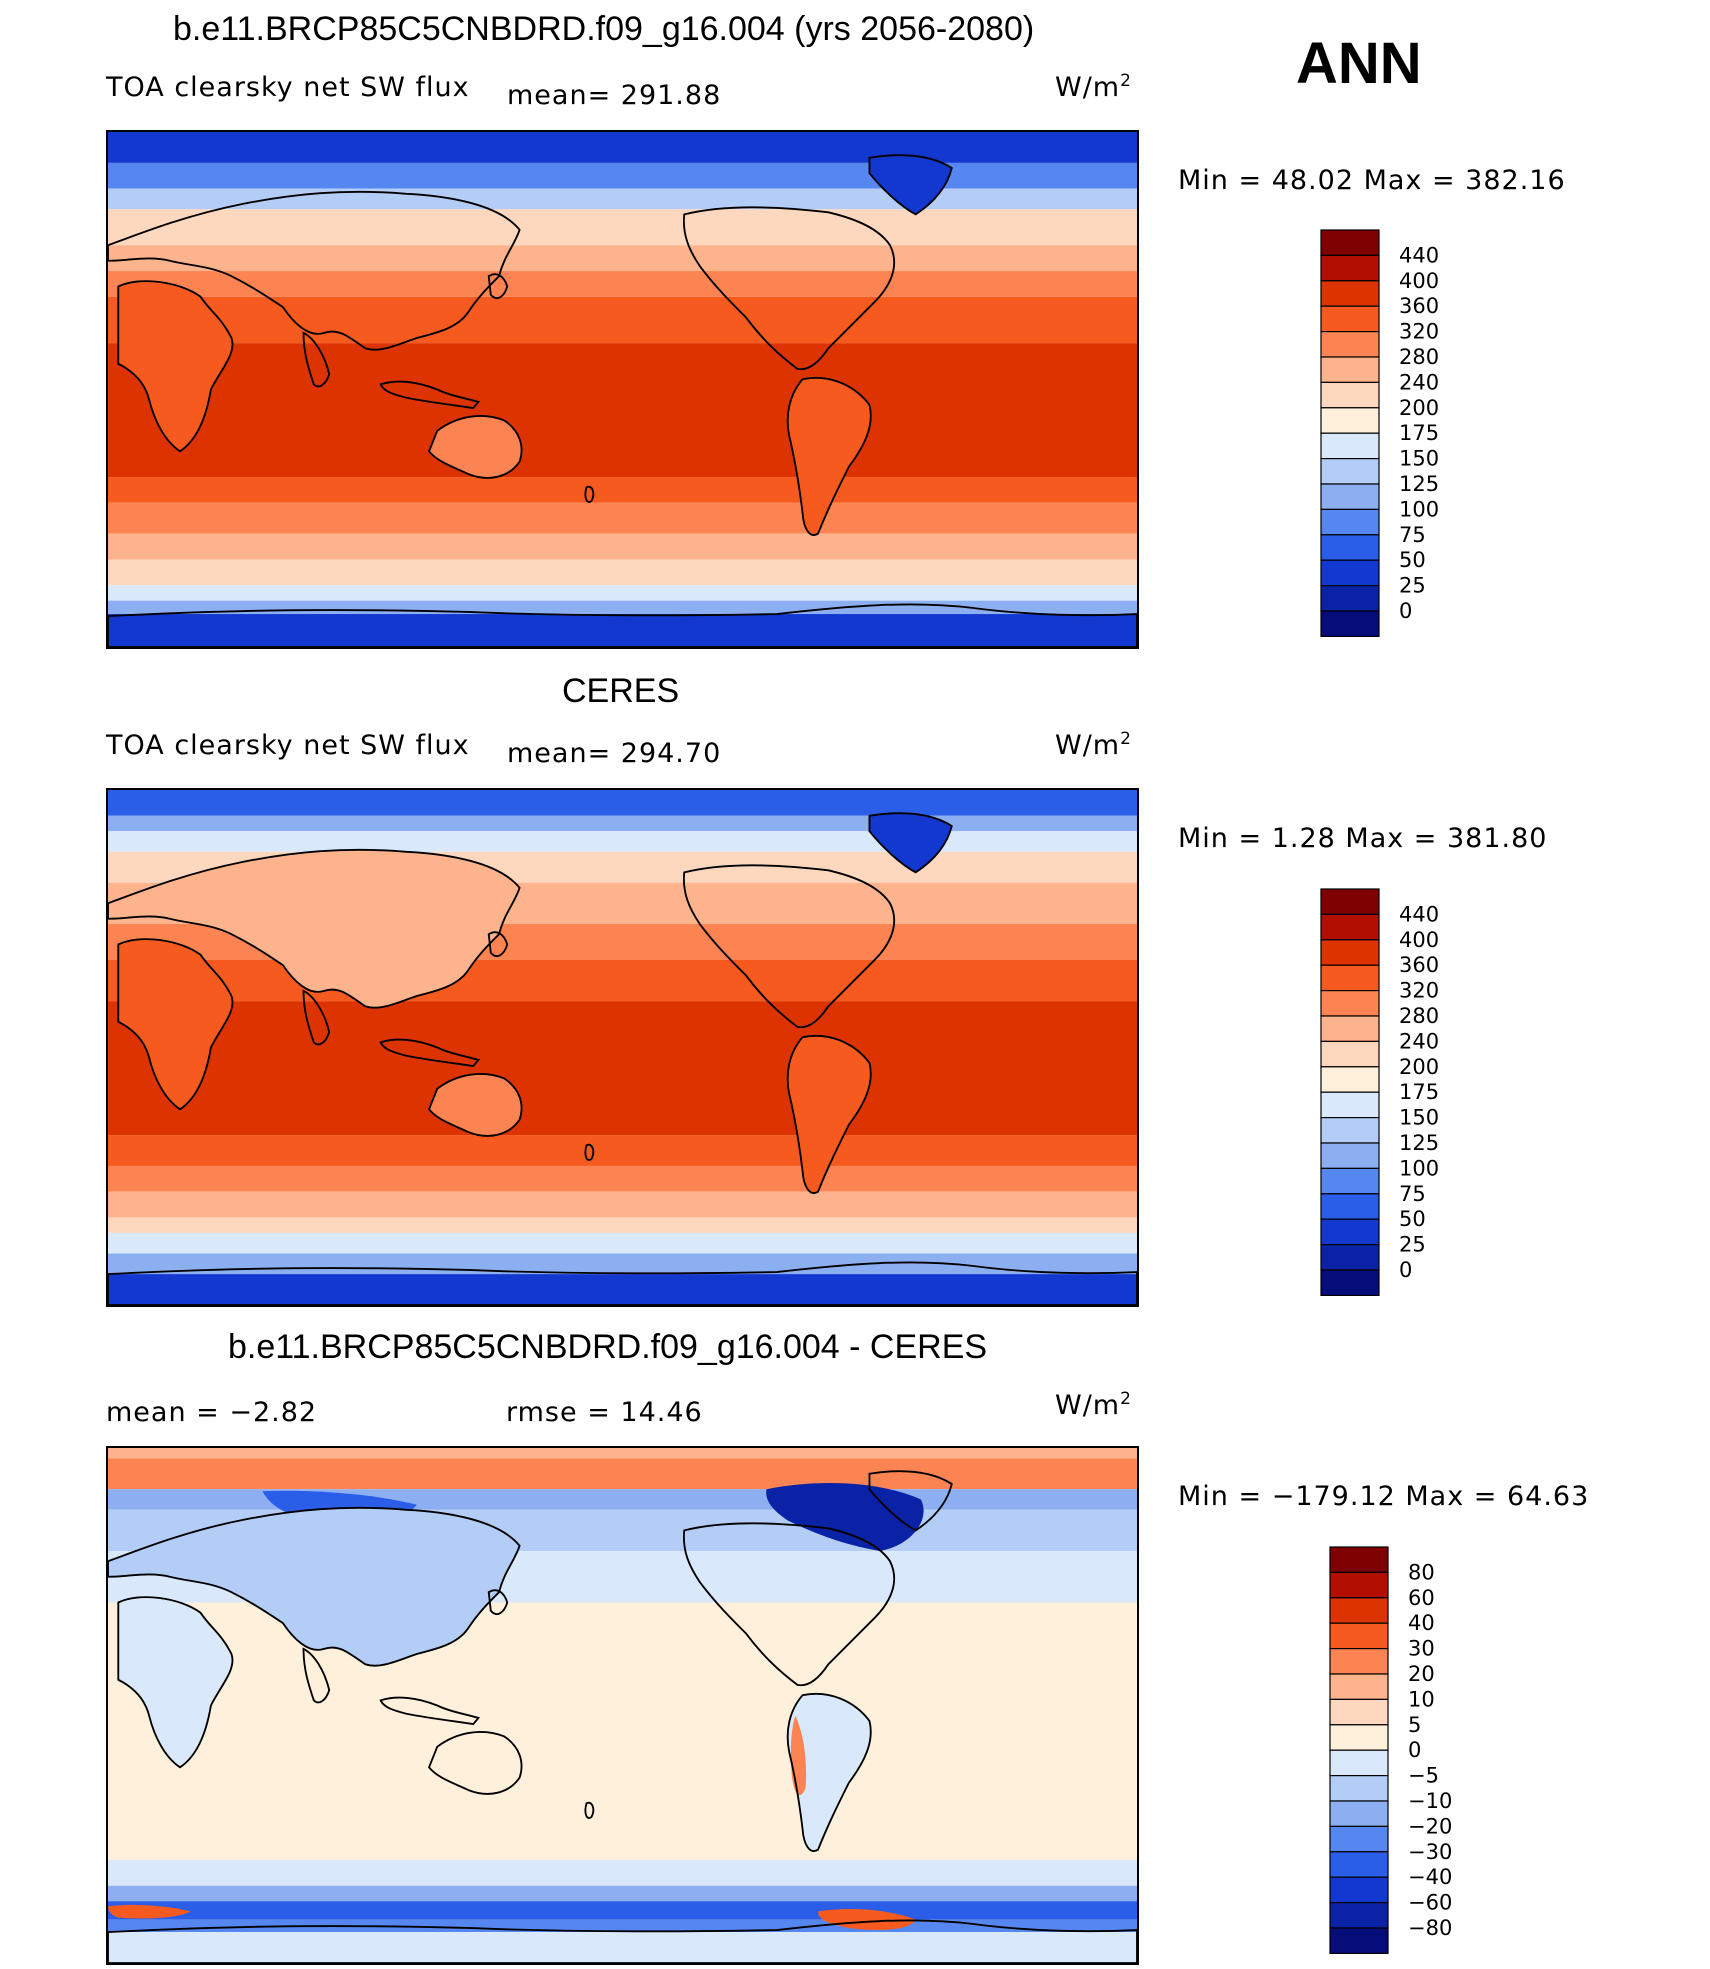 The width and height of the screenshot is (1710, 1969). Describe the element at coordinates (604, 1412) in the screenshot. I see `rmse-value: rmse = 14.46` at that location.